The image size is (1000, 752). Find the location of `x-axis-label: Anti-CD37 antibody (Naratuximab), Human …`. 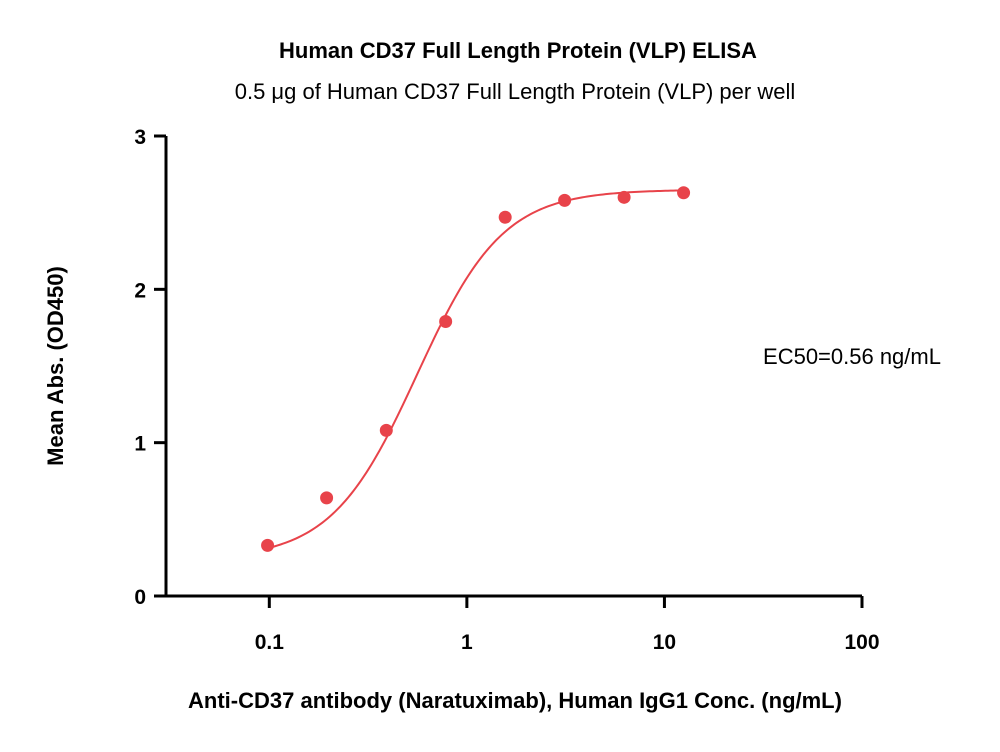

x-axis-label: Anti-CD37 antibody (Naratuximab), Human … is located at coordinates (515, 700).